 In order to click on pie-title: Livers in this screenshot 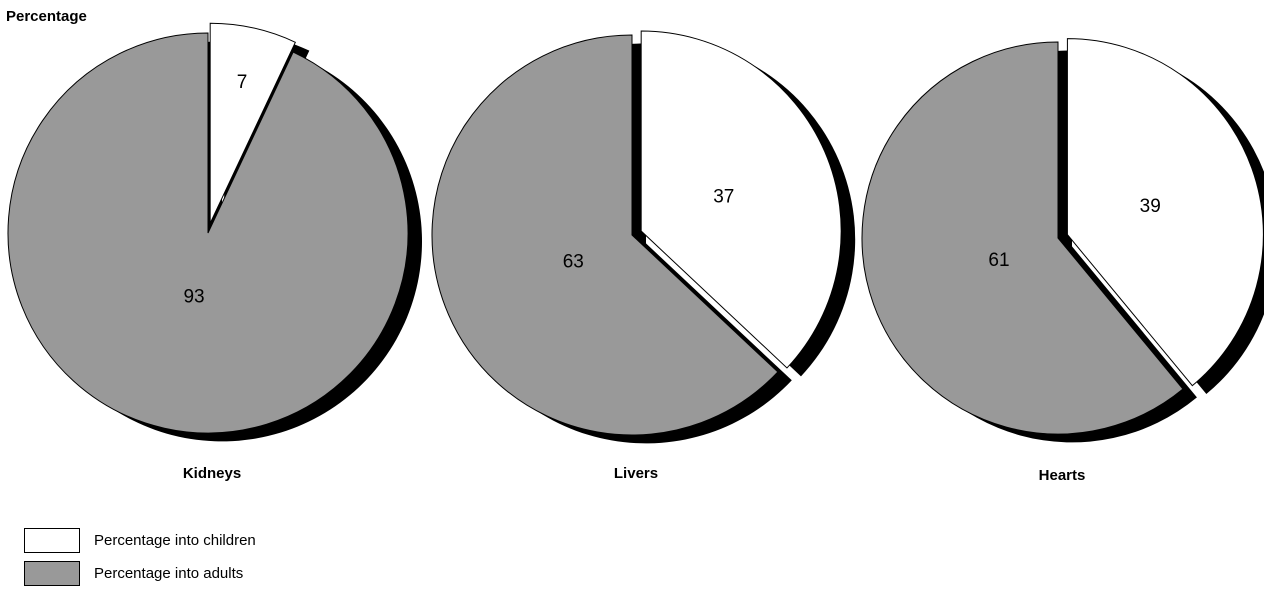, I will do `click(636, 473)`.